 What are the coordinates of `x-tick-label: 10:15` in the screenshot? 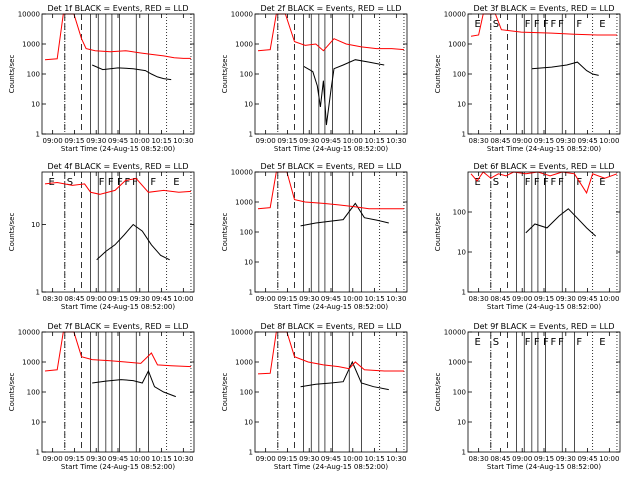 It's located at (374, 141).